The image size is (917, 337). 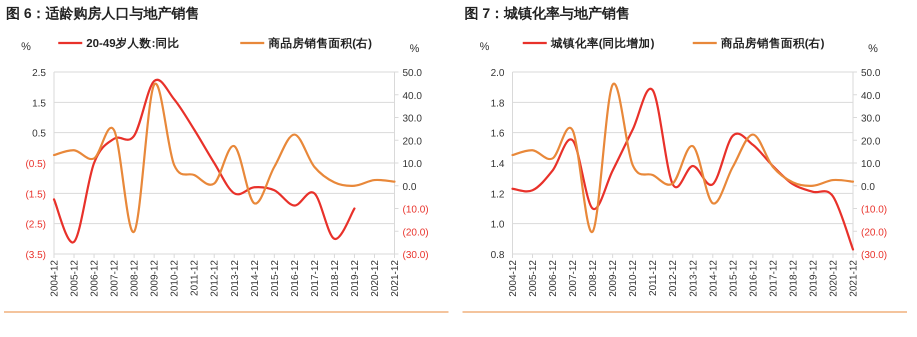 What do you see at coordinates (35, 255) in the screenshot?
I see `y-tick-label: (3.5)` at bounding box center [35, 255].